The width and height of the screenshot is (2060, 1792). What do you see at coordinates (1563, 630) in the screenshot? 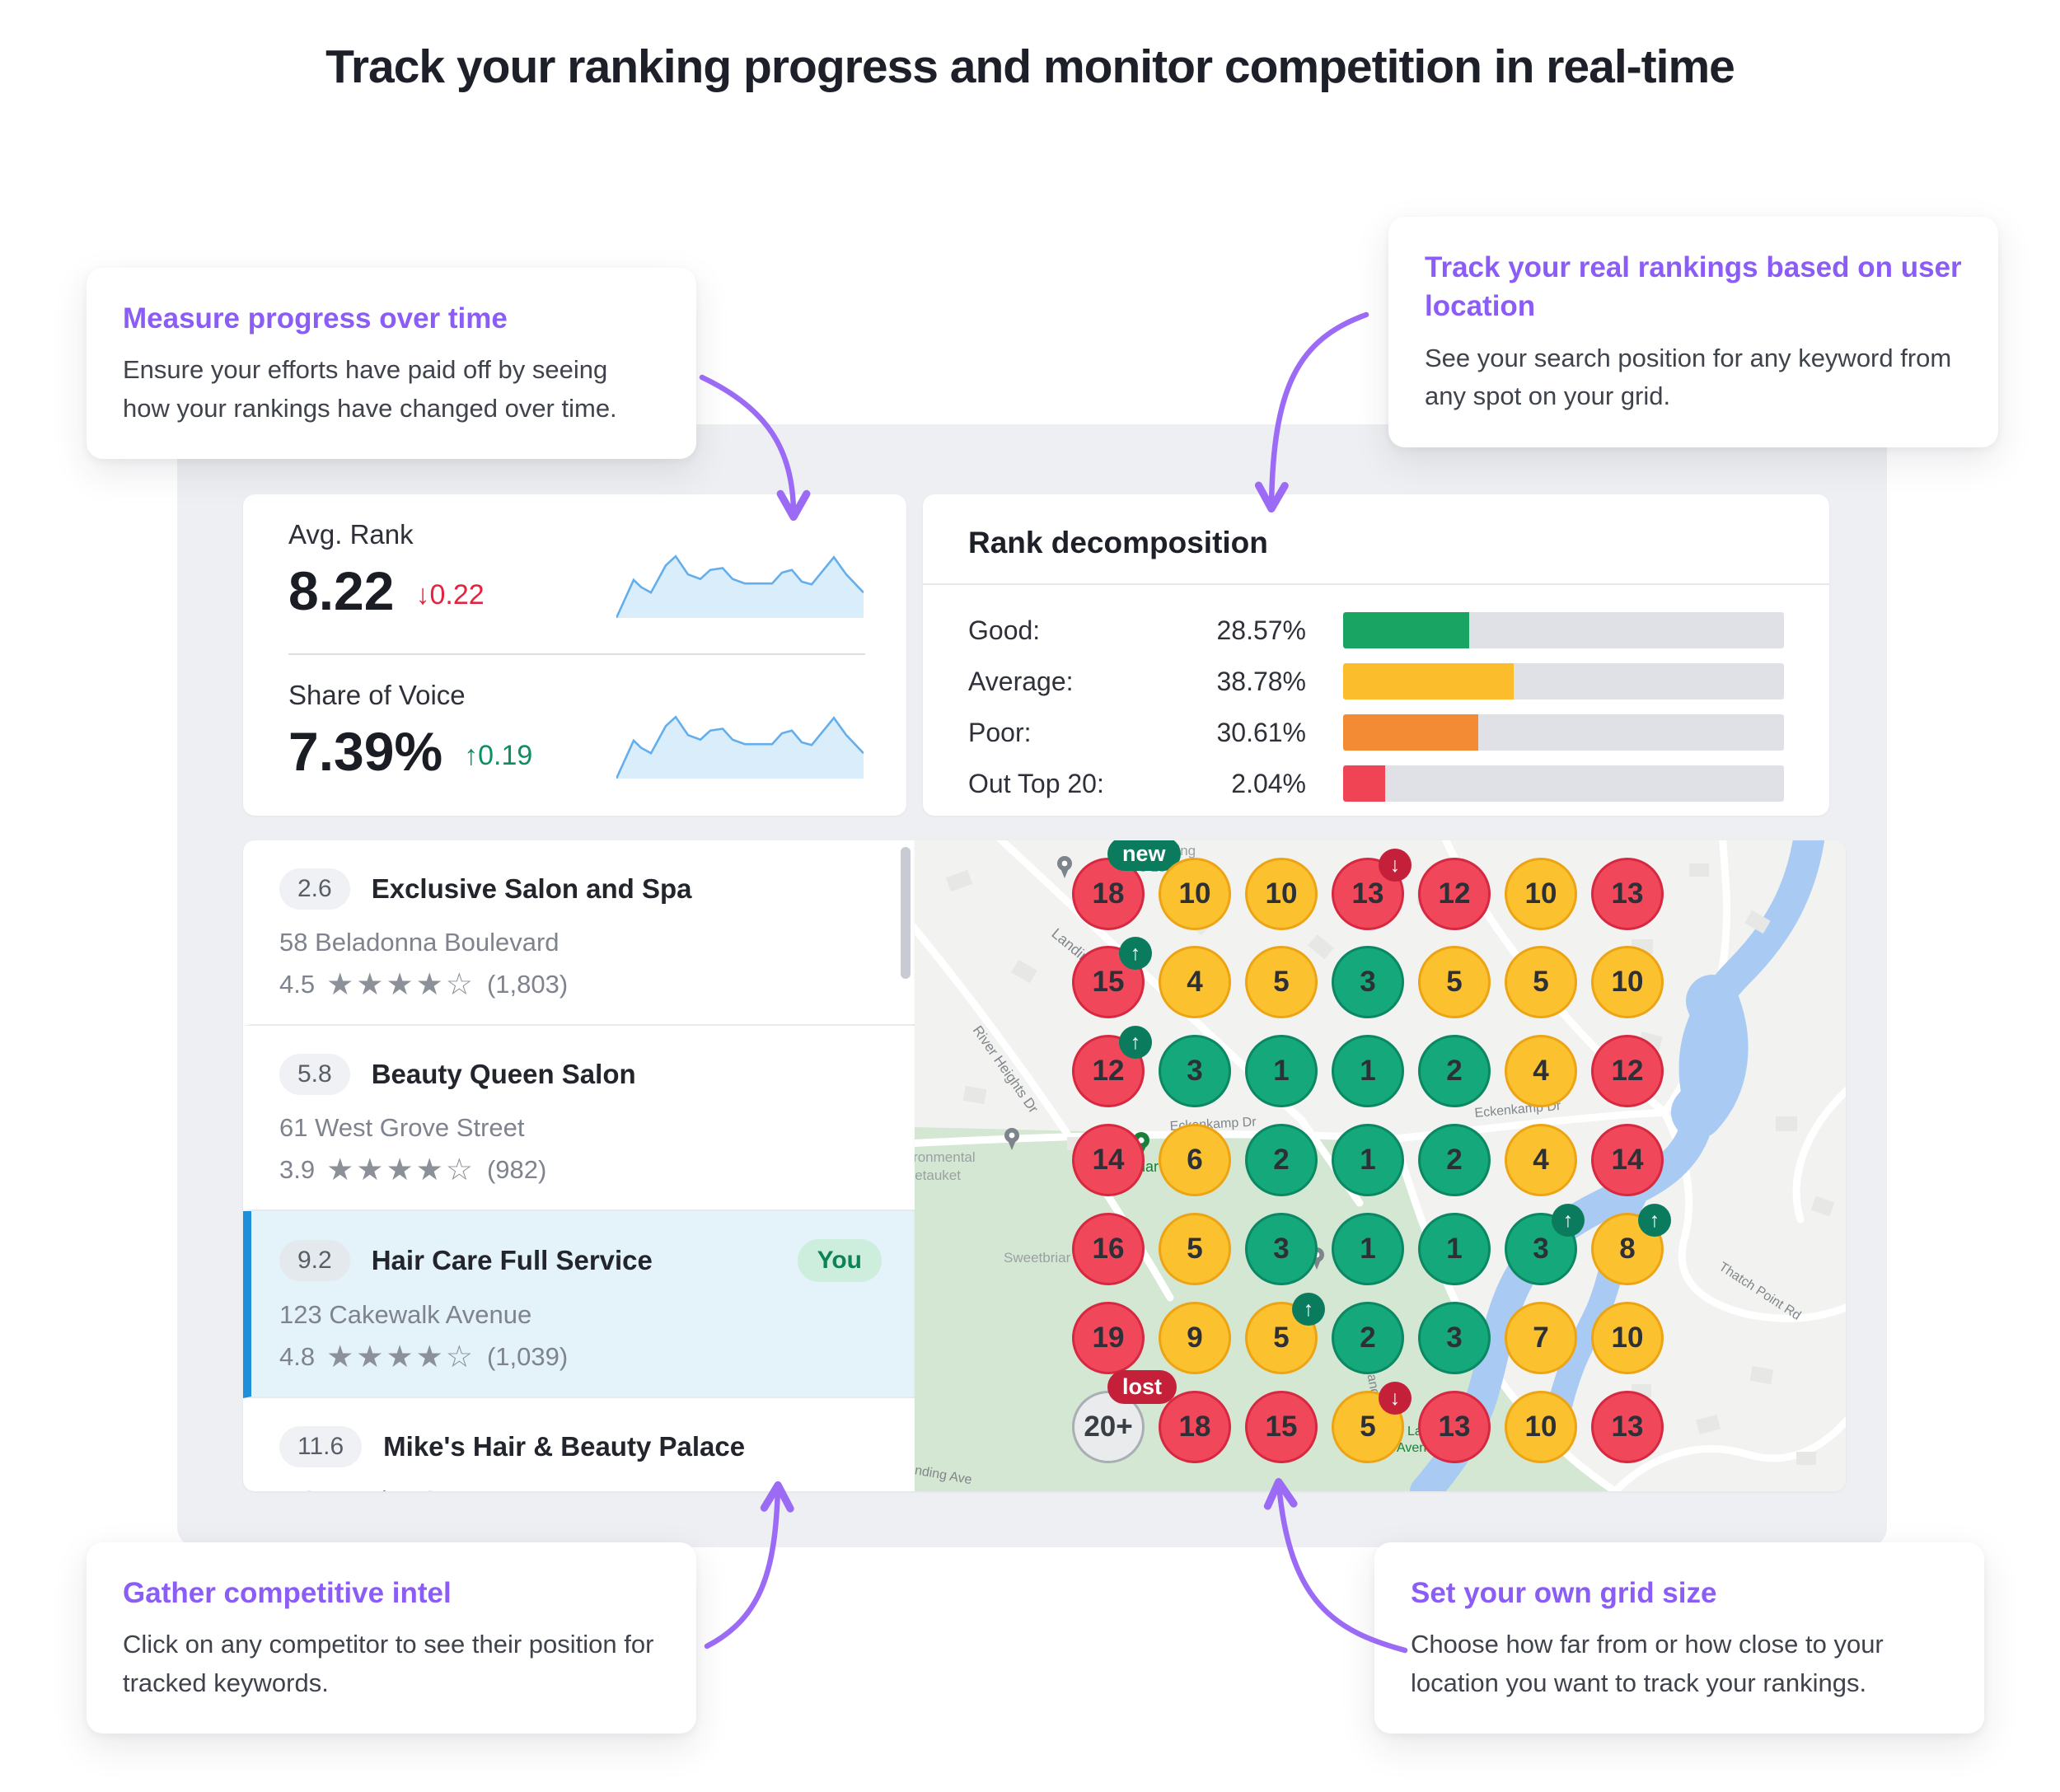
I see `rank-row-bar-track` at bounding box center [1563, 630].